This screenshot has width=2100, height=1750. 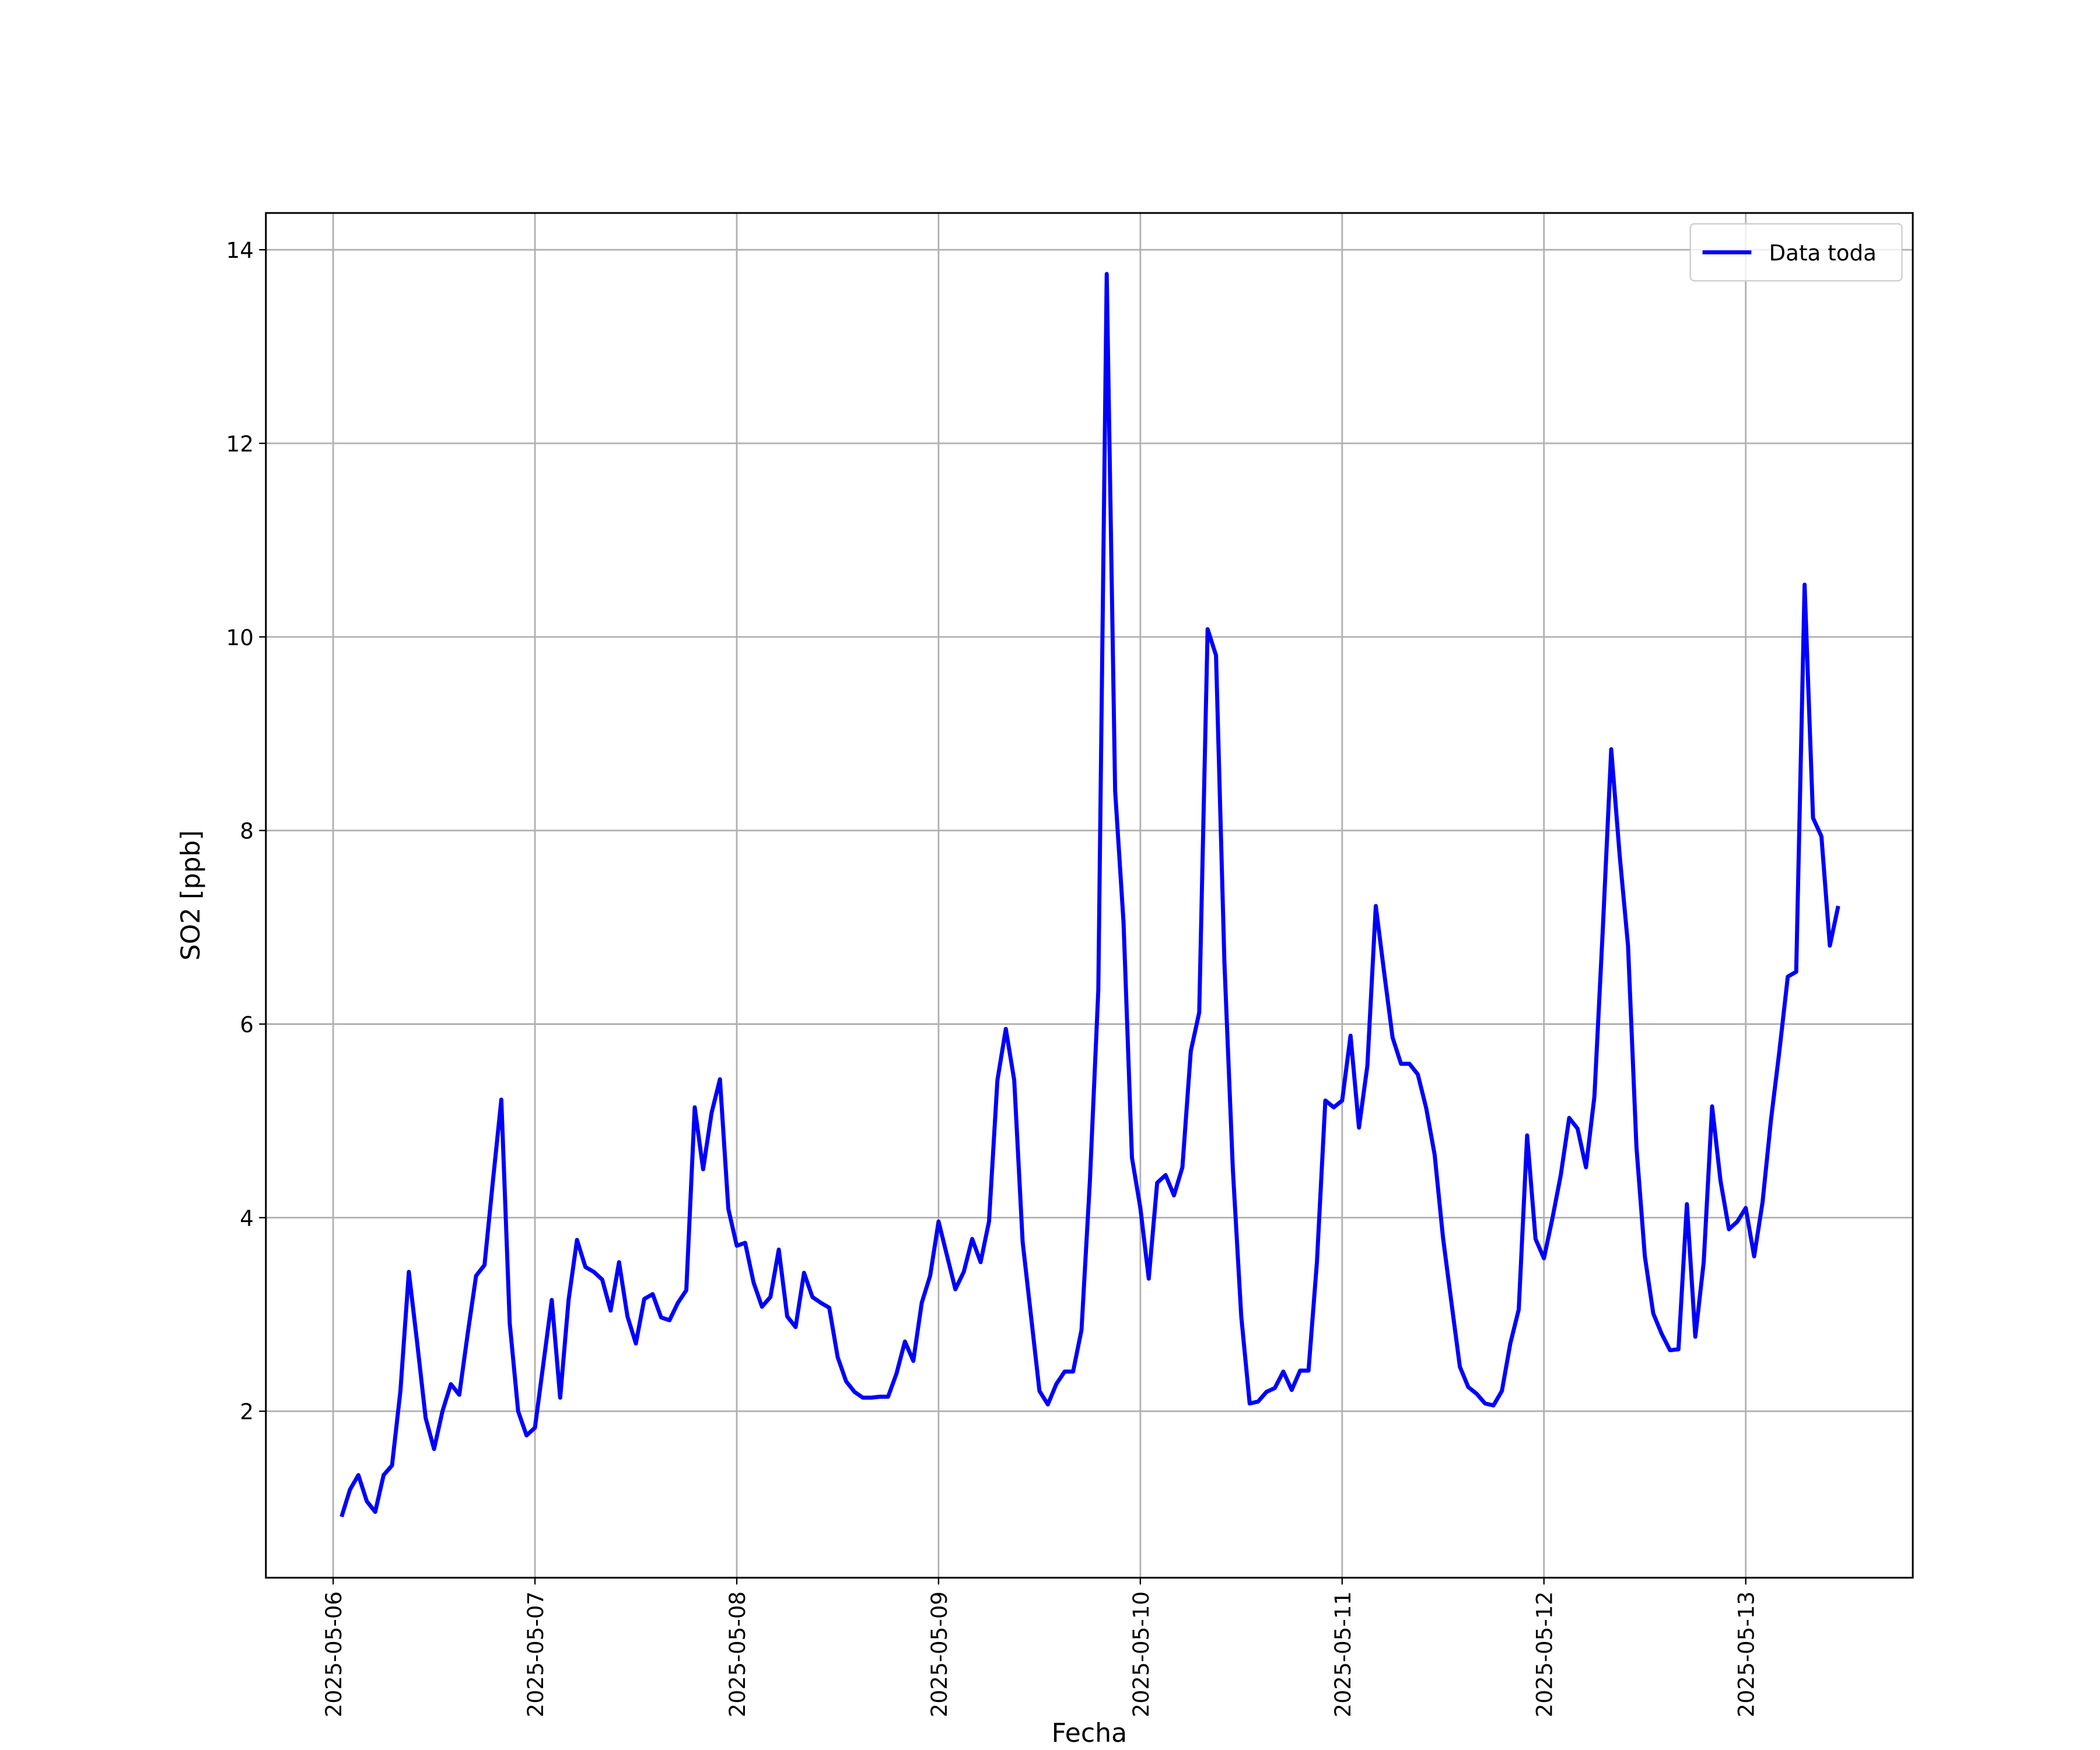 I want to click on y-tick-label: 6, so click(x=247, y=1025).